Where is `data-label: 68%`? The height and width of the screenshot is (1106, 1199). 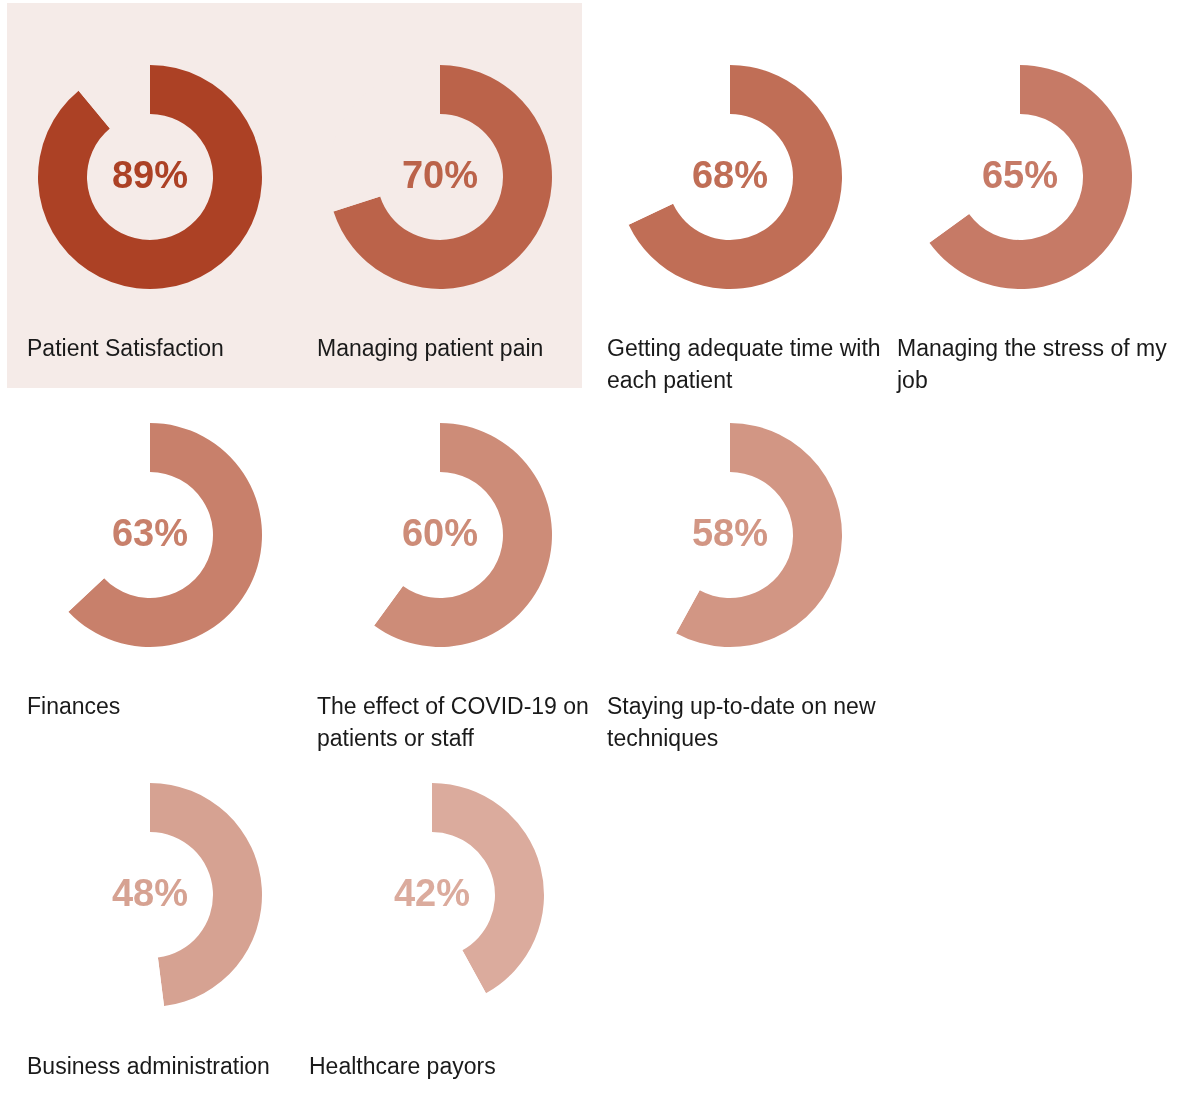
data-label: 68% is located at coordinates (730, 175).